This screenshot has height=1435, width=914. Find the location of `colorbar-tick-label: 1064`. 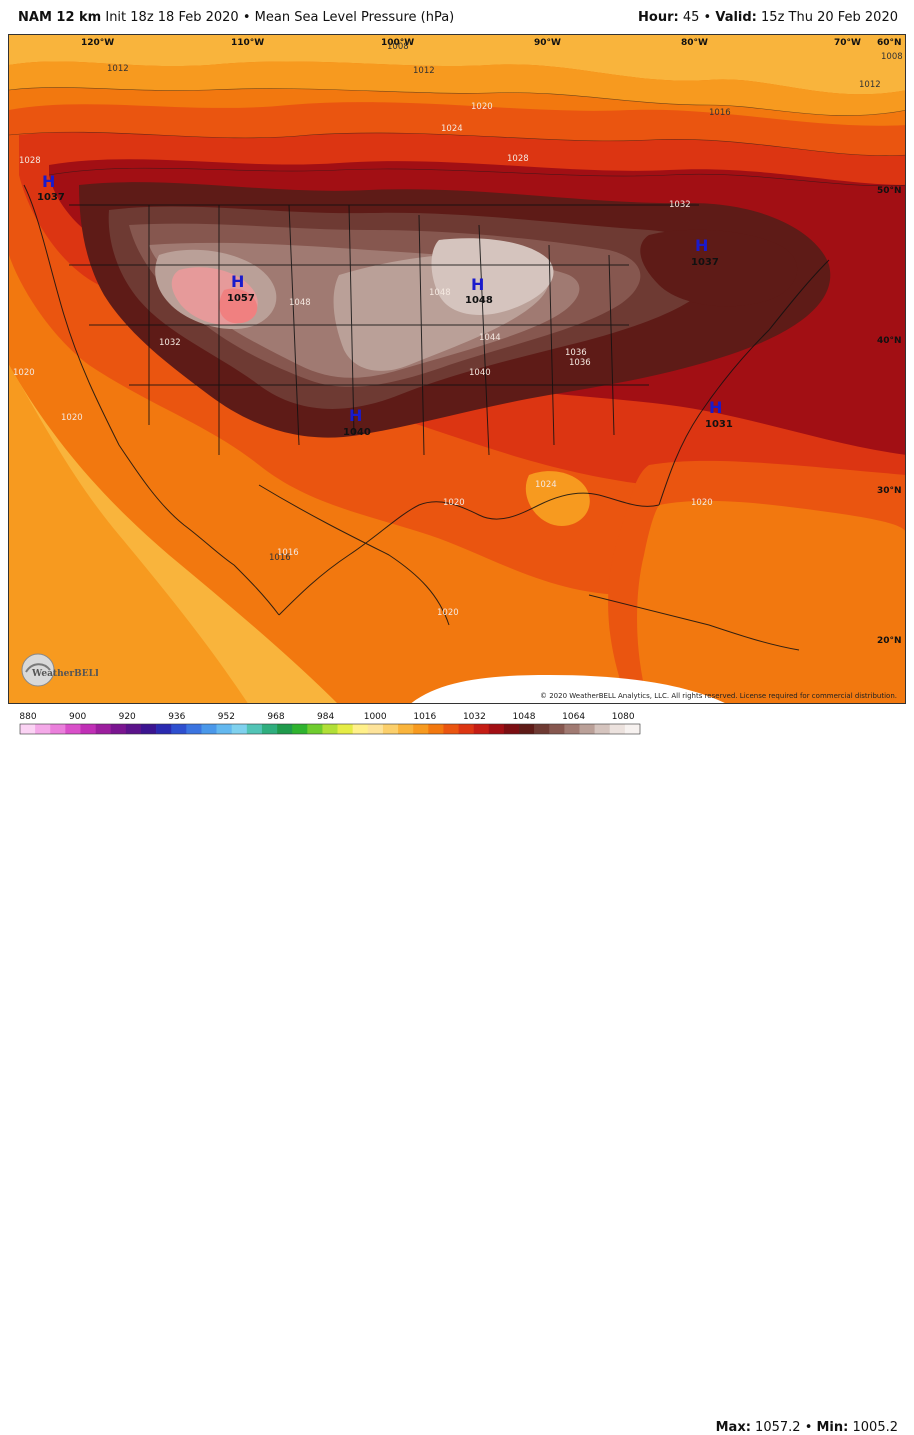

colorbar-tick-label: 1064 is located at coordinates (573, 717).